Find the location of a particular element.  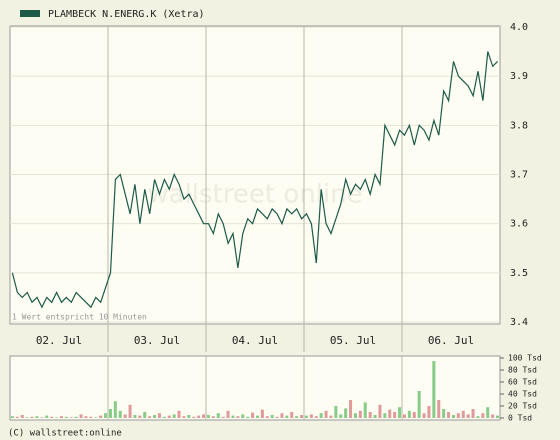

y2-tick-label: 100 Tsd is located at coordinates (525, 358).